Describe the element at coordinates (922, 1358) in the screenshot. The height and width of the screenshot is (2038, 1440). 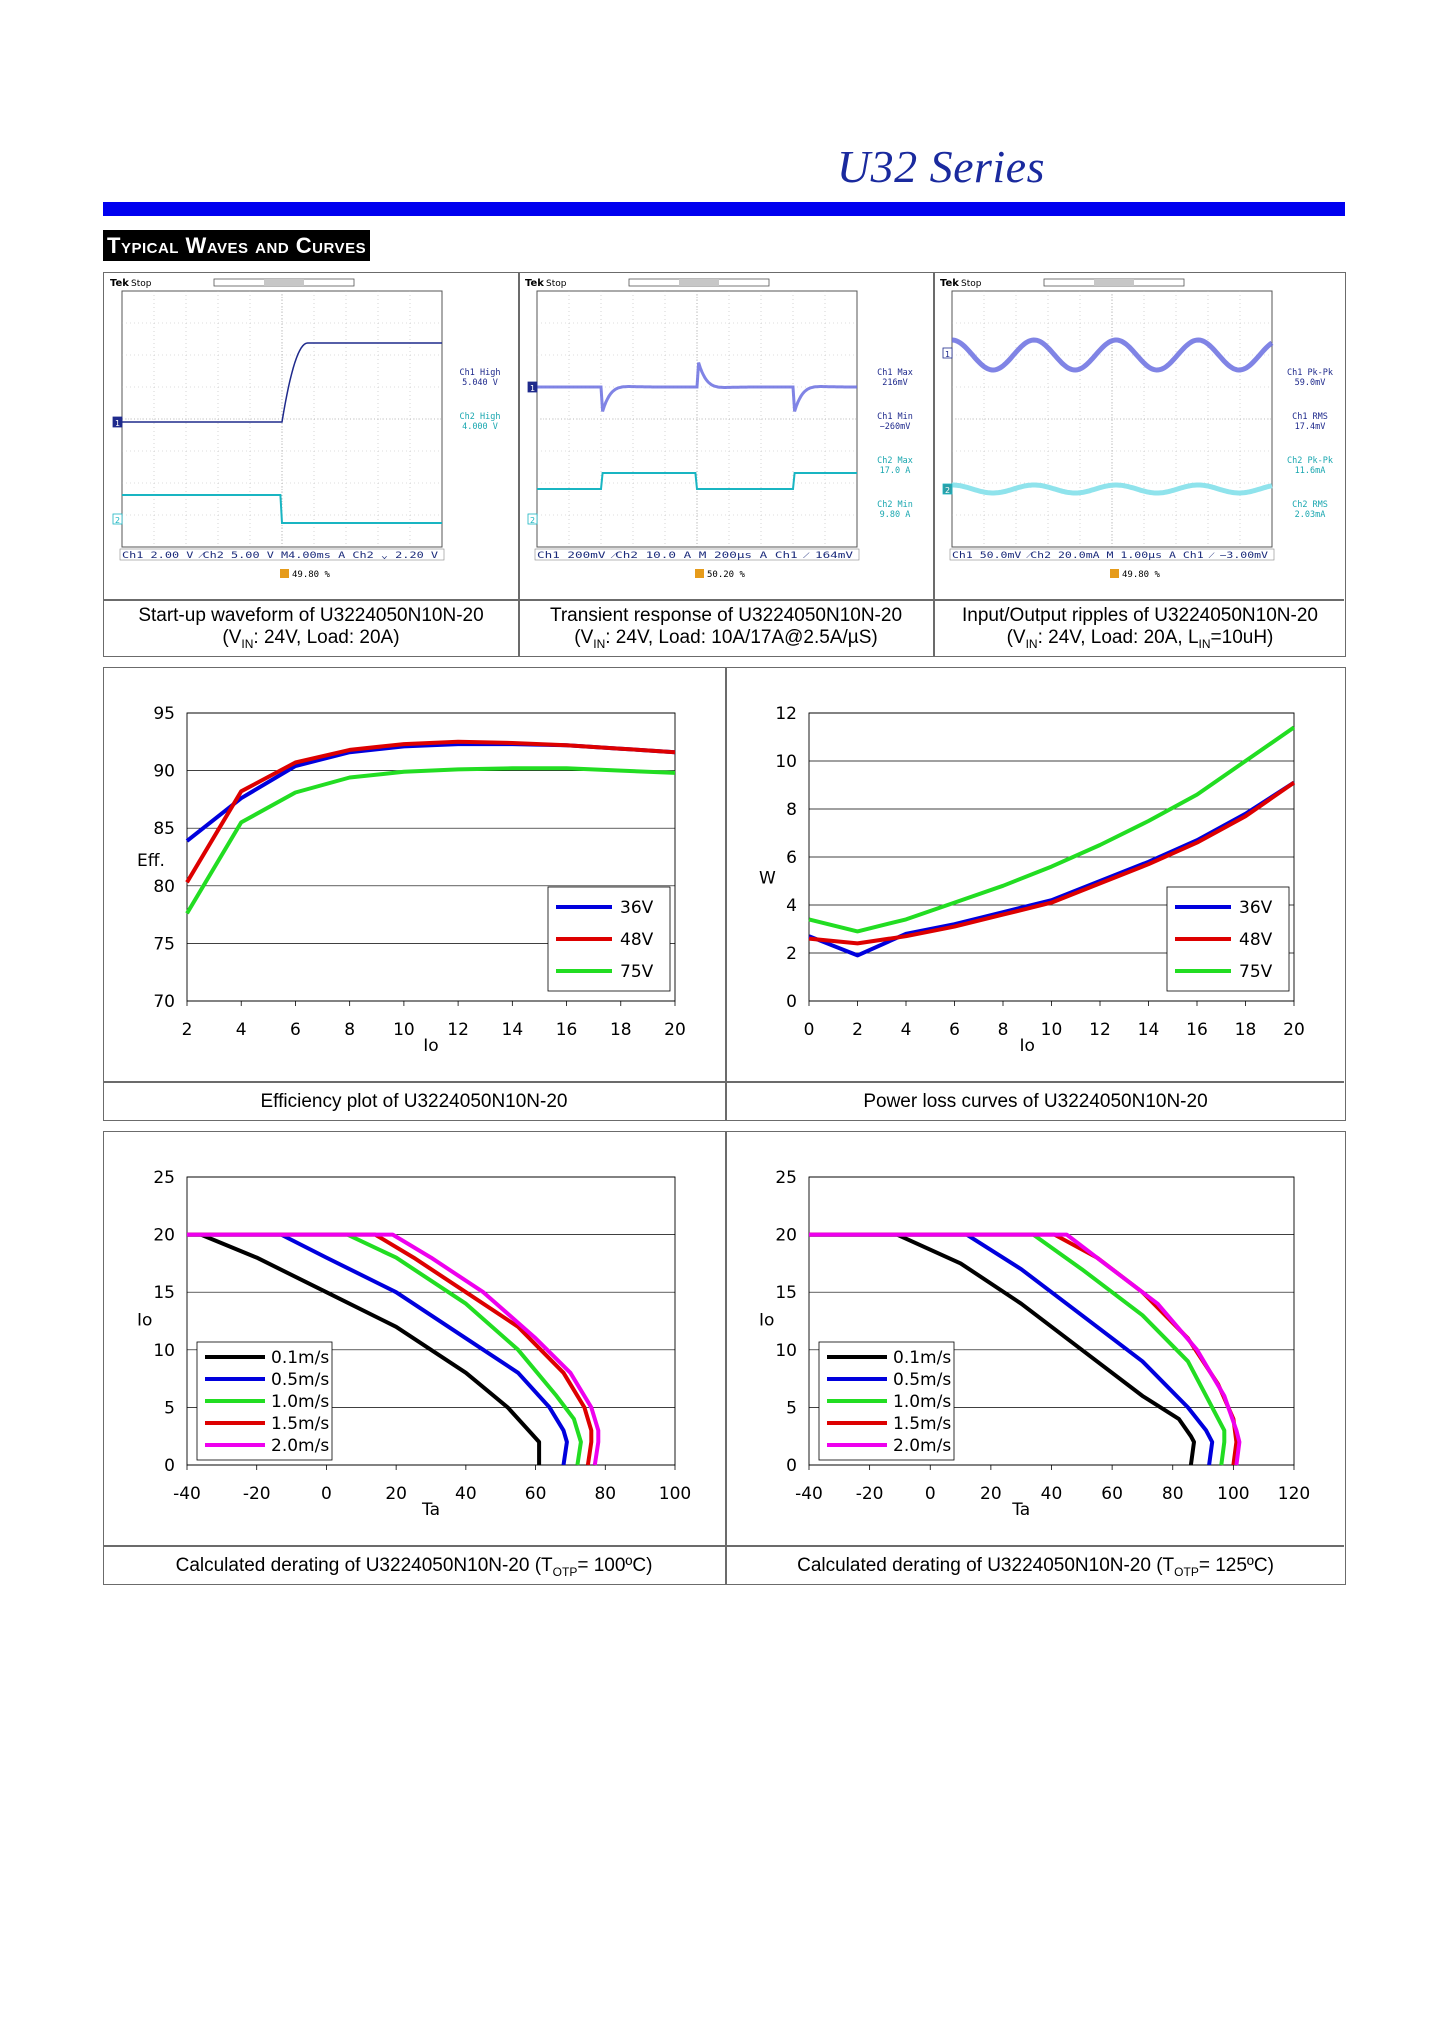
I see `chart-legend-label: 0.1m/s` at that location.